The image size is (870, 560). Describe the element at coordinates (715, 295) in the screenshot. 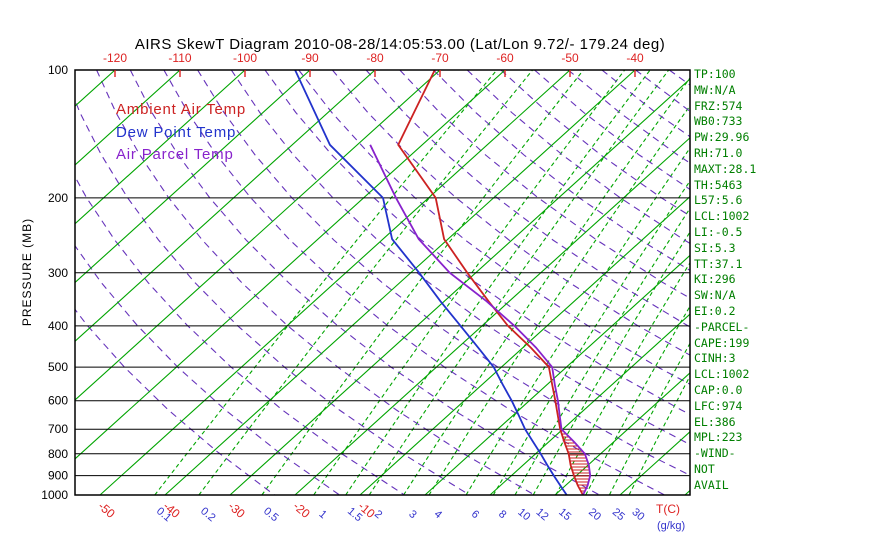

I see `stat-line: SW:N/A` at that location.